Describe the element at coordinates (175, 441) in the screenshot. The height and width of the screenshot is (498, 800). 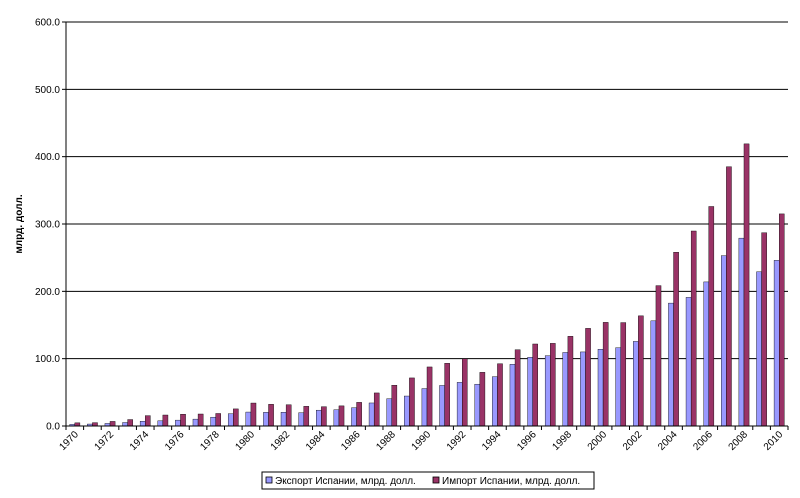
I see `x-tick-label: 1976` at that location.